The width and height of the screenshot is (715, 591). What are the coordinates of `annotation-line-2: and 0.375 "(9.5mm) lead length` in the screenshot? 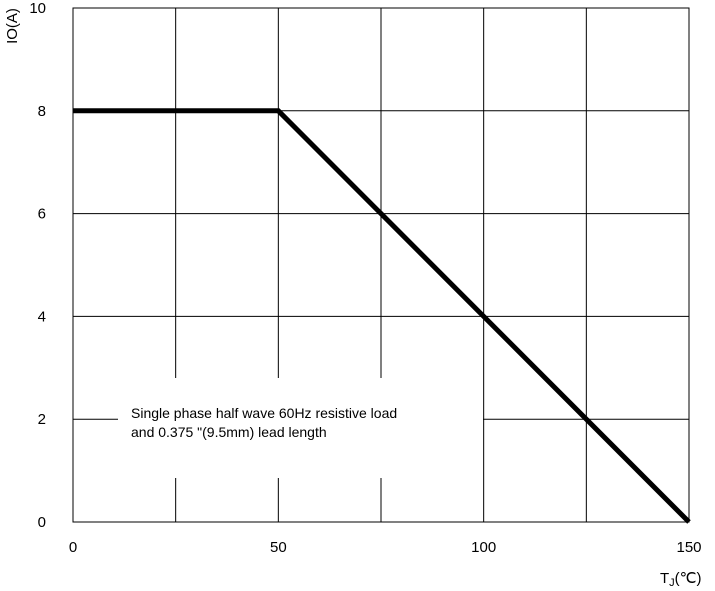 It's located at (229, 432).